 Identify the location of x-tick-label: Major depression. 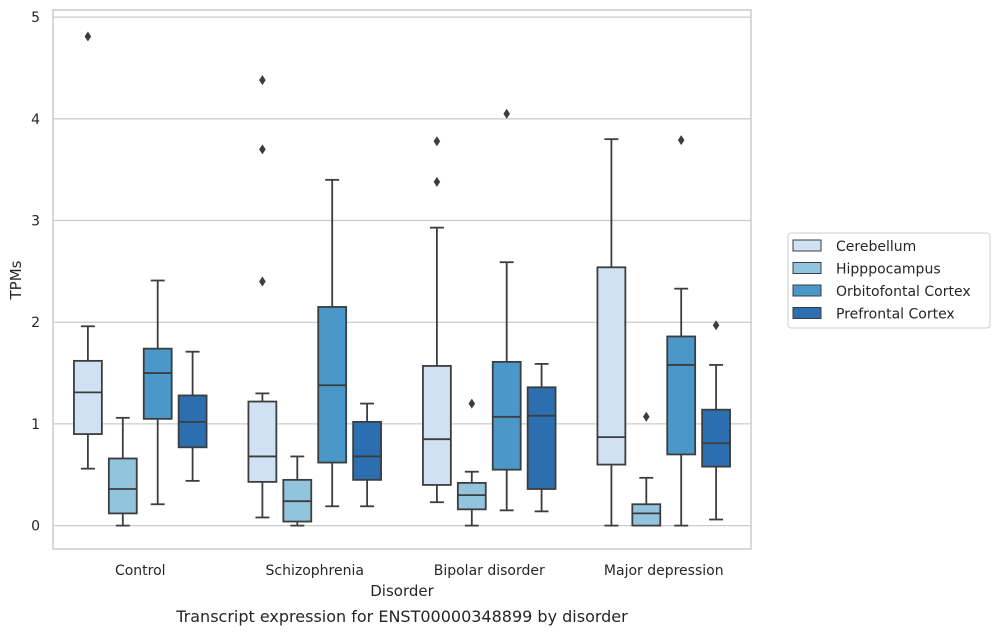
(664, 571).